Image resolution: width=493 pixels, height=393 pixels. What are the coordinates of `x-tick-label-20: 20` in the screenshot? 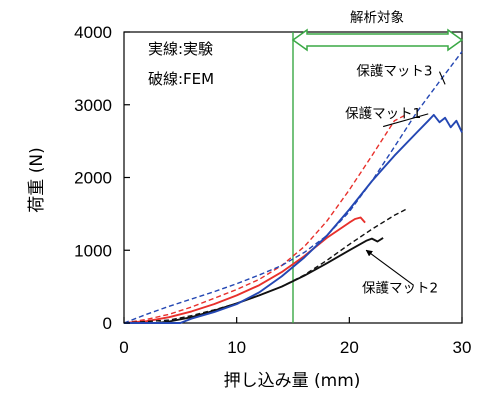 It's located at (349, 347).